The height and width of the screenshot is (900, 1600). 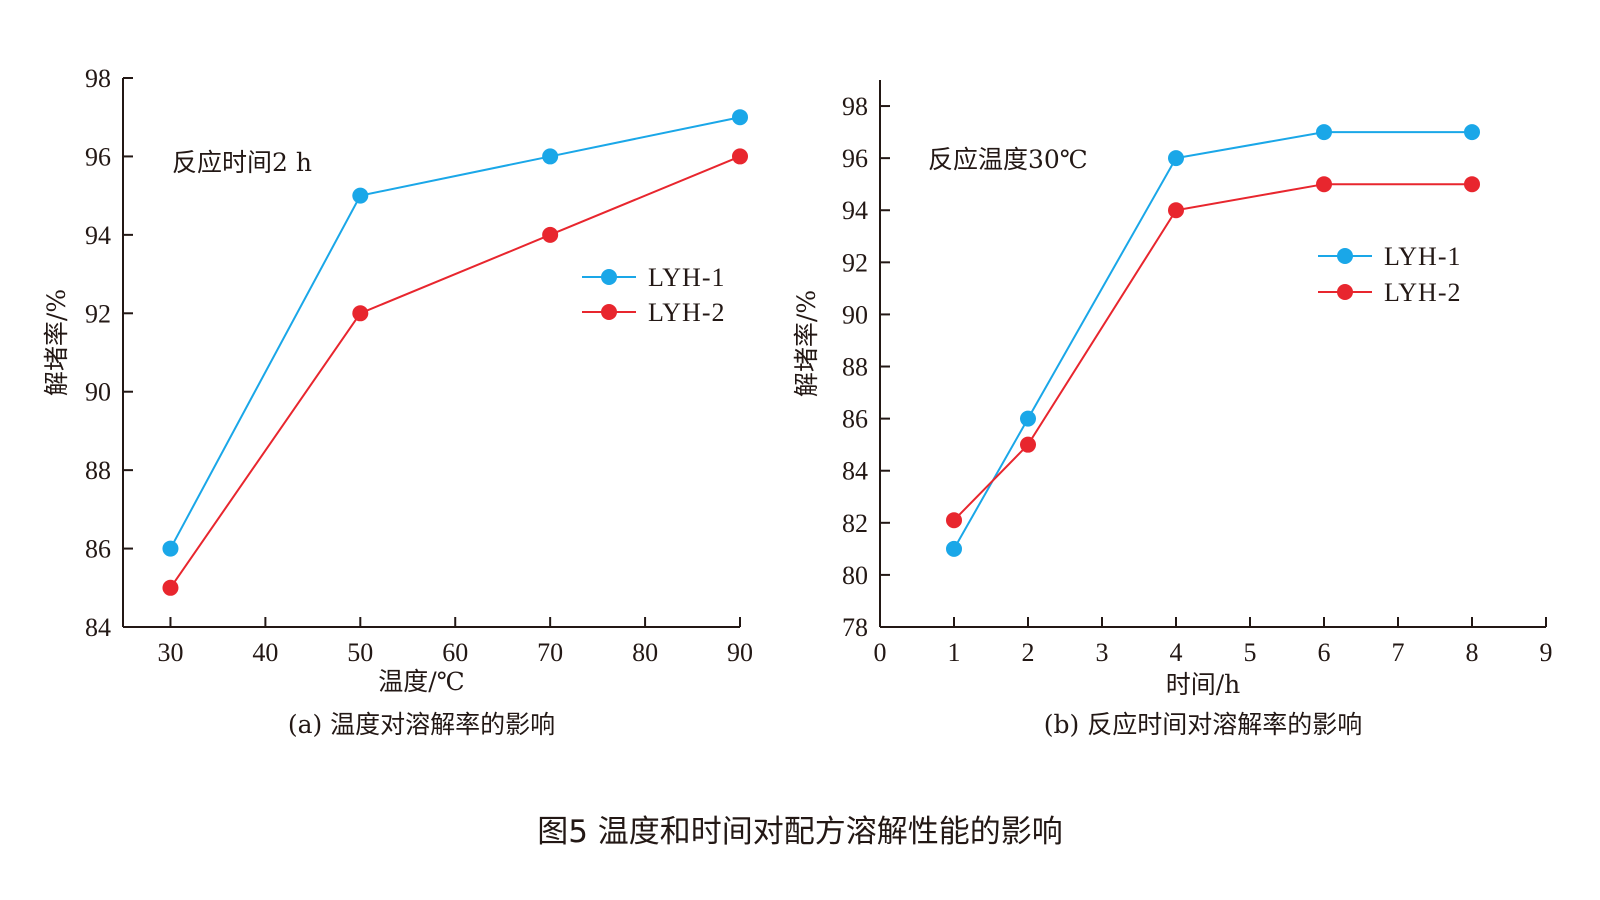 I want to click on x-axis-label: 时间/h, so click(x=1203, y=684).